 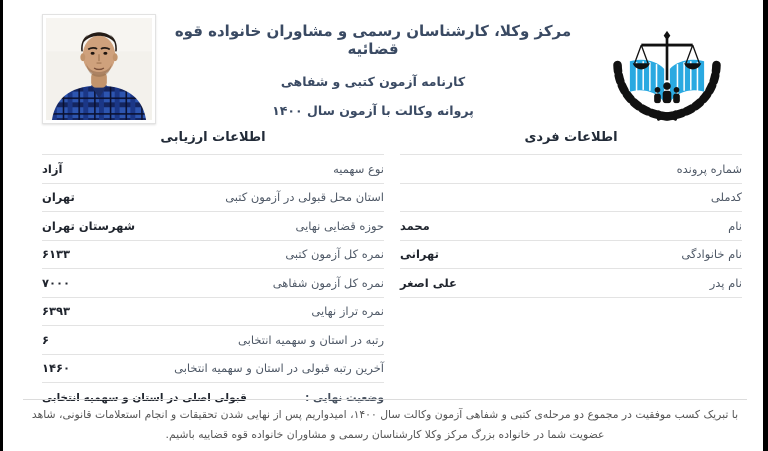 What do you see at coordinates (711, 254) in the screenshot?
I see `row-label: نام خانوادگی` at bounding box center [711, 254].